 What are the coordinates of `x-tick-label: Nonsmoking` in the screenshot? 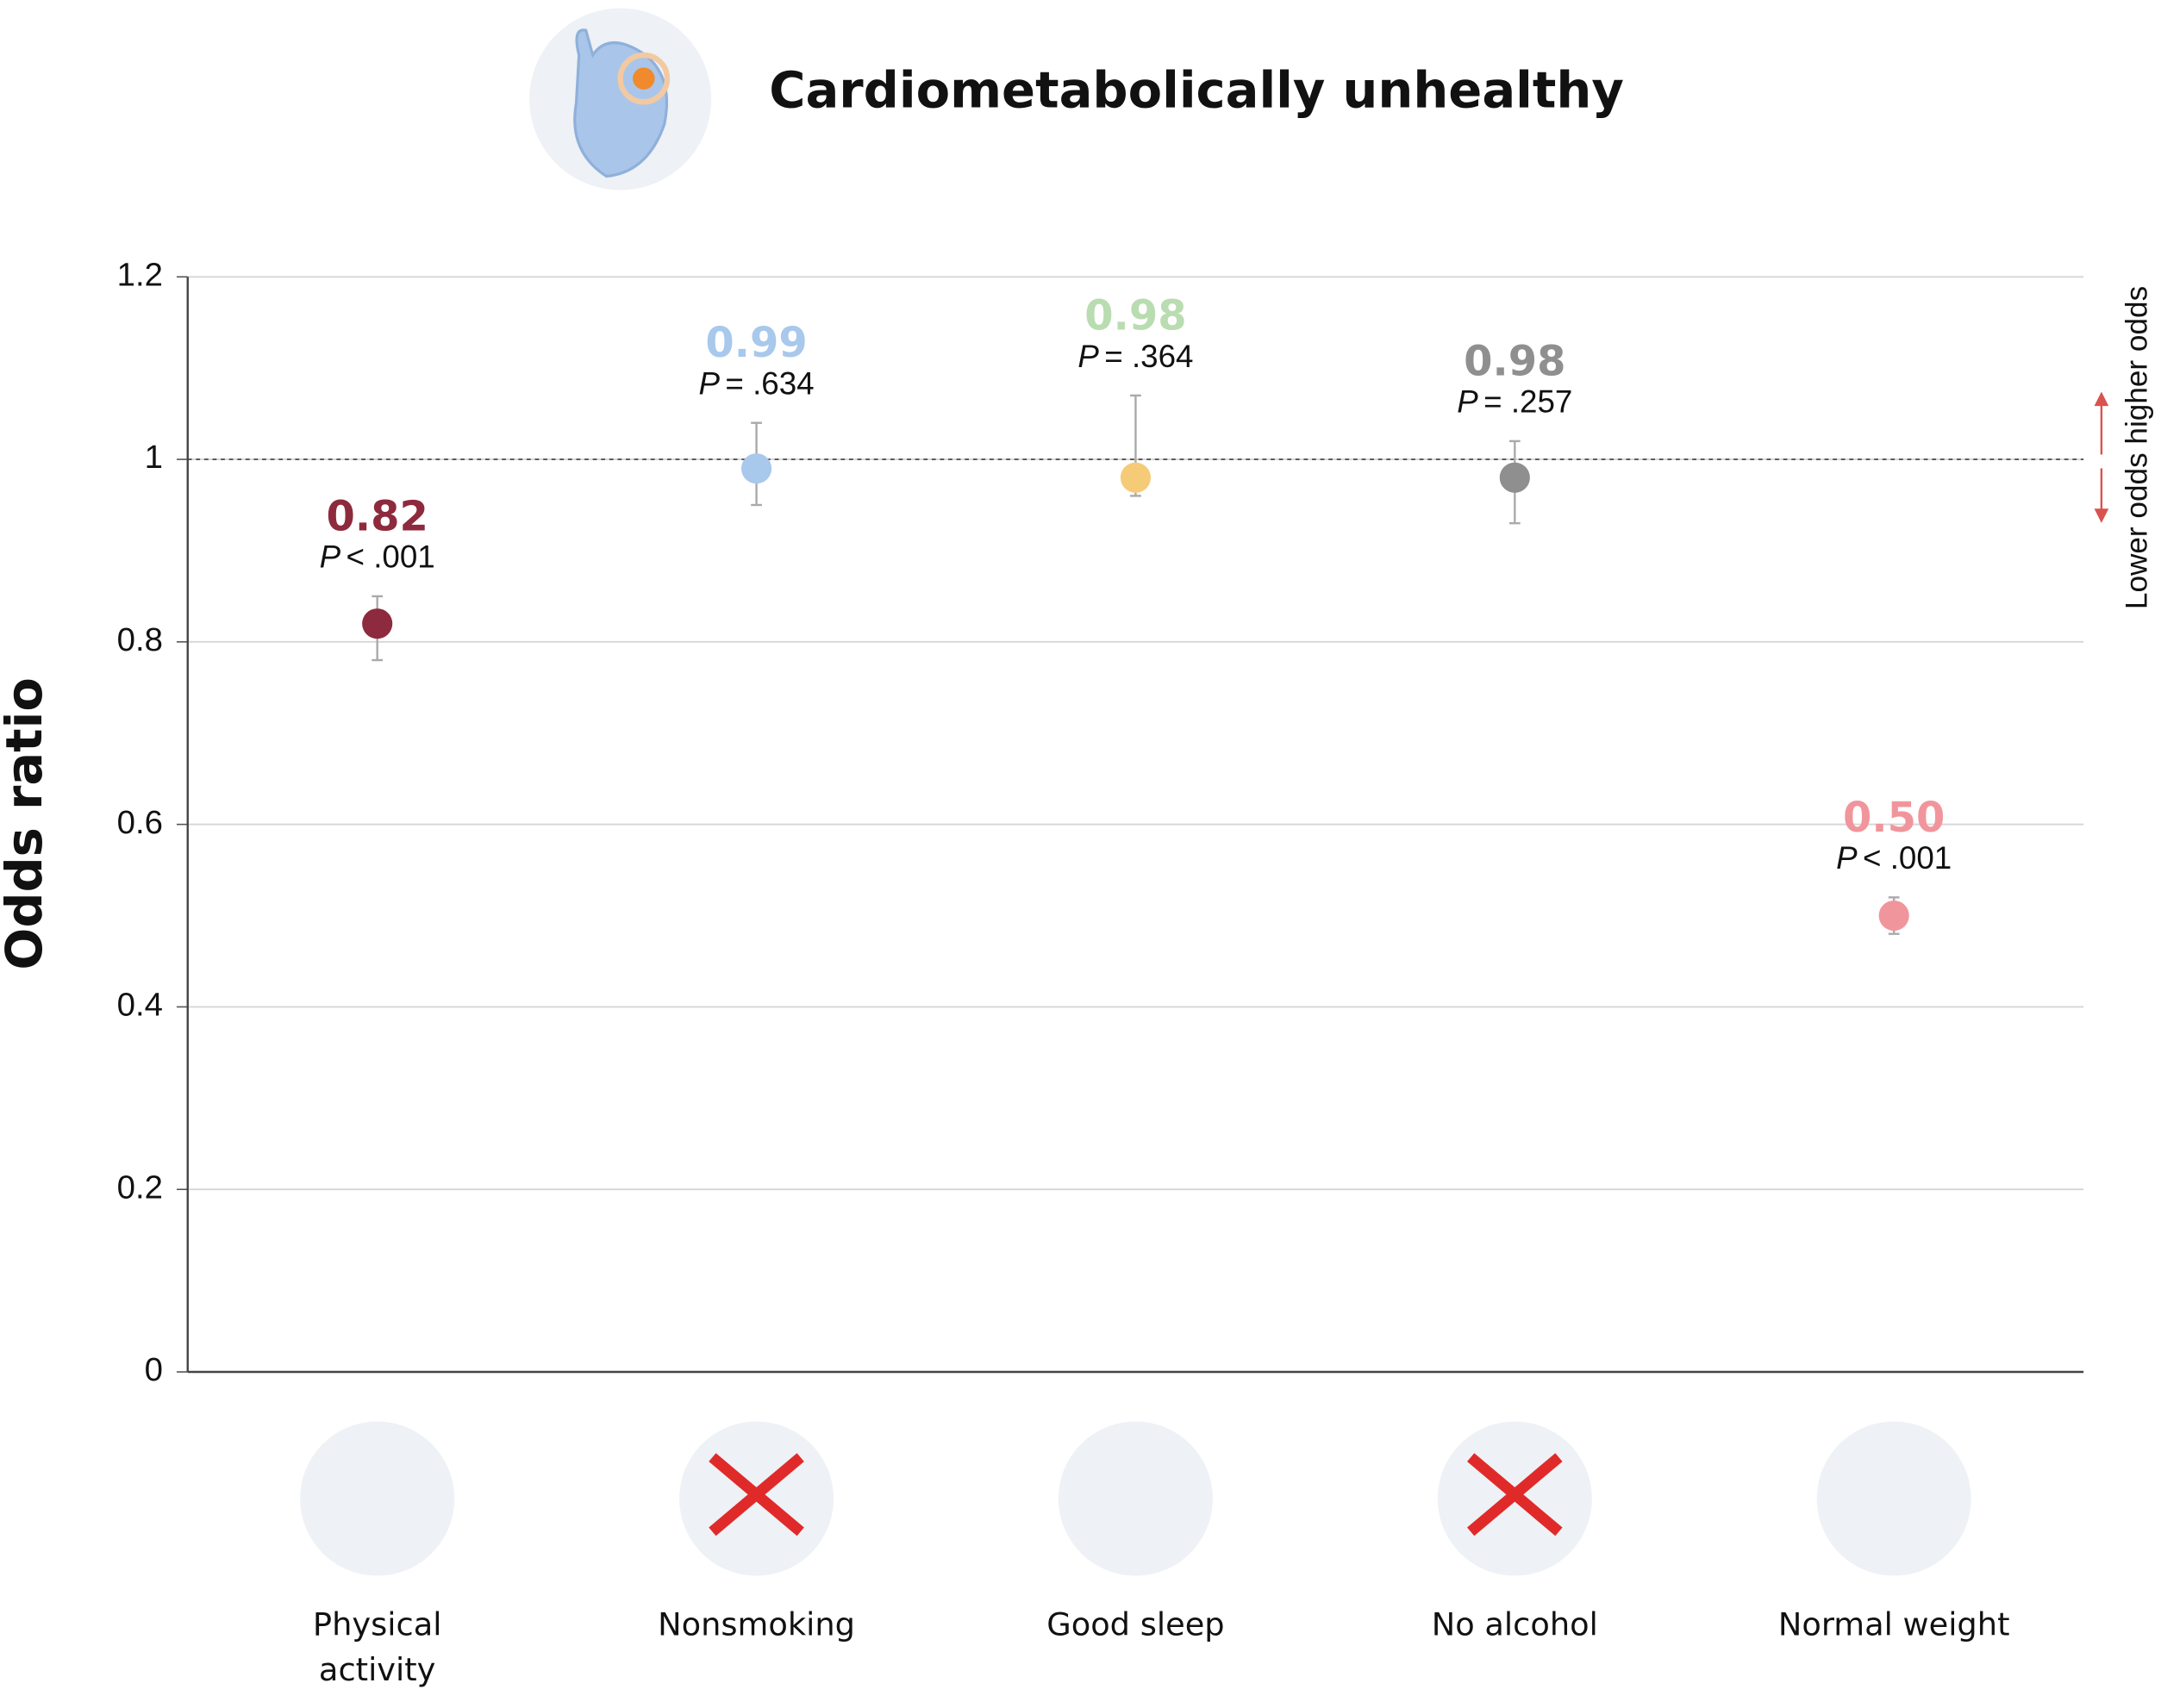 It's located at (756, 1625).